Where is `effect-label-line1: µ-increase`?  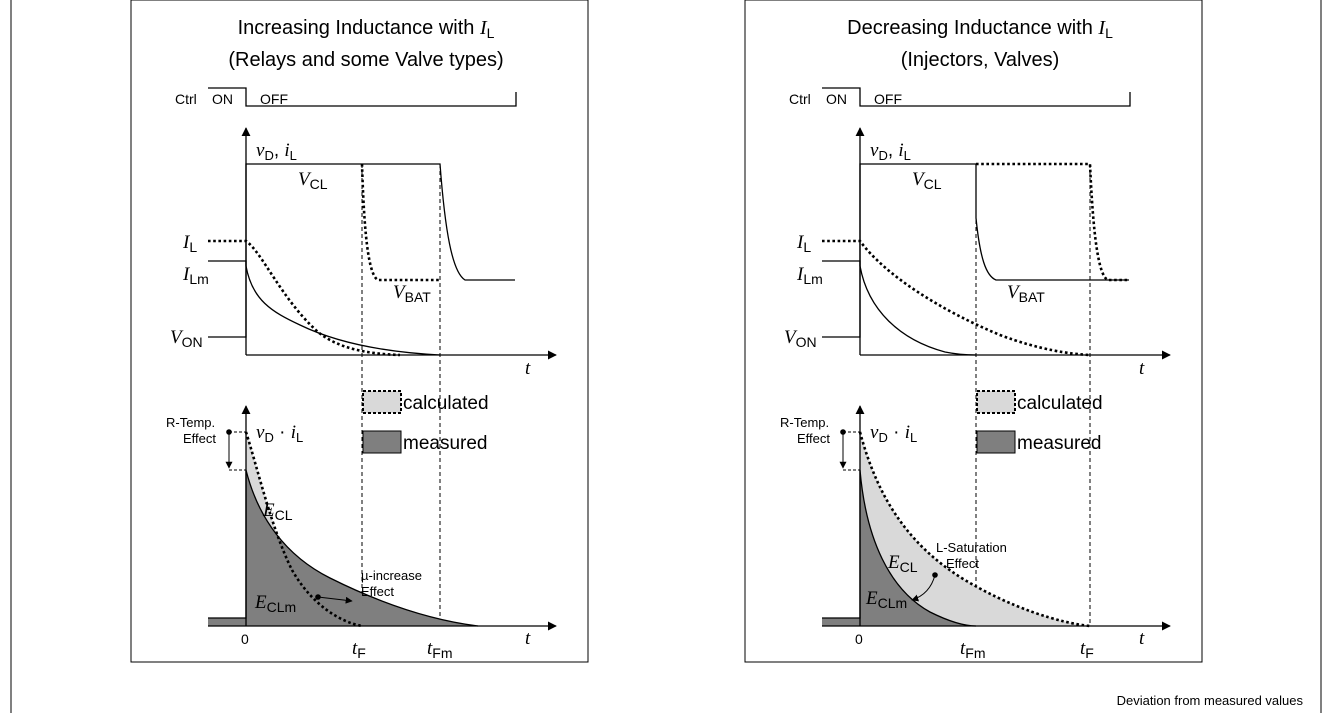
effect-label-line1: µ-increase is located at coordinates (391, 575).